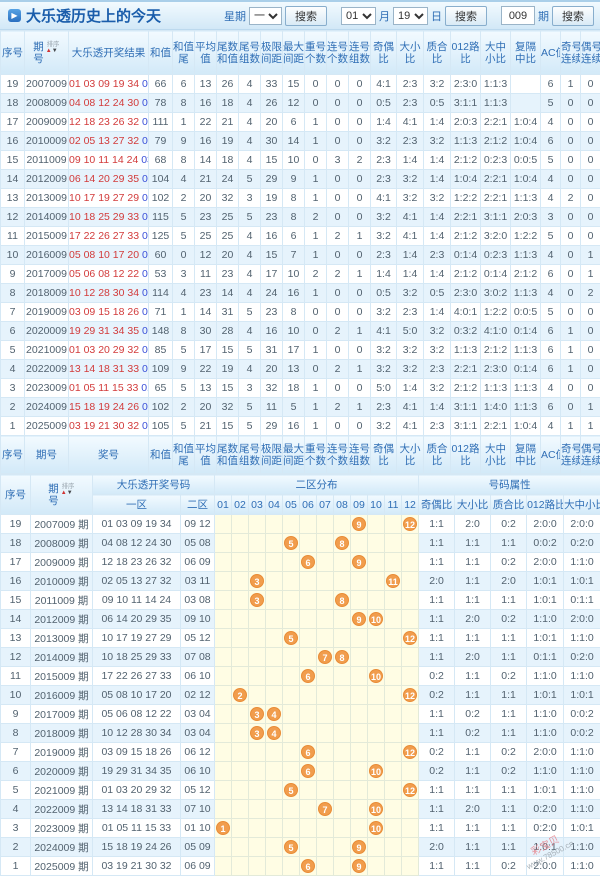 This screenshot has height=876, width=600. I want to click on stat-cell: 78, so click(161, 103).